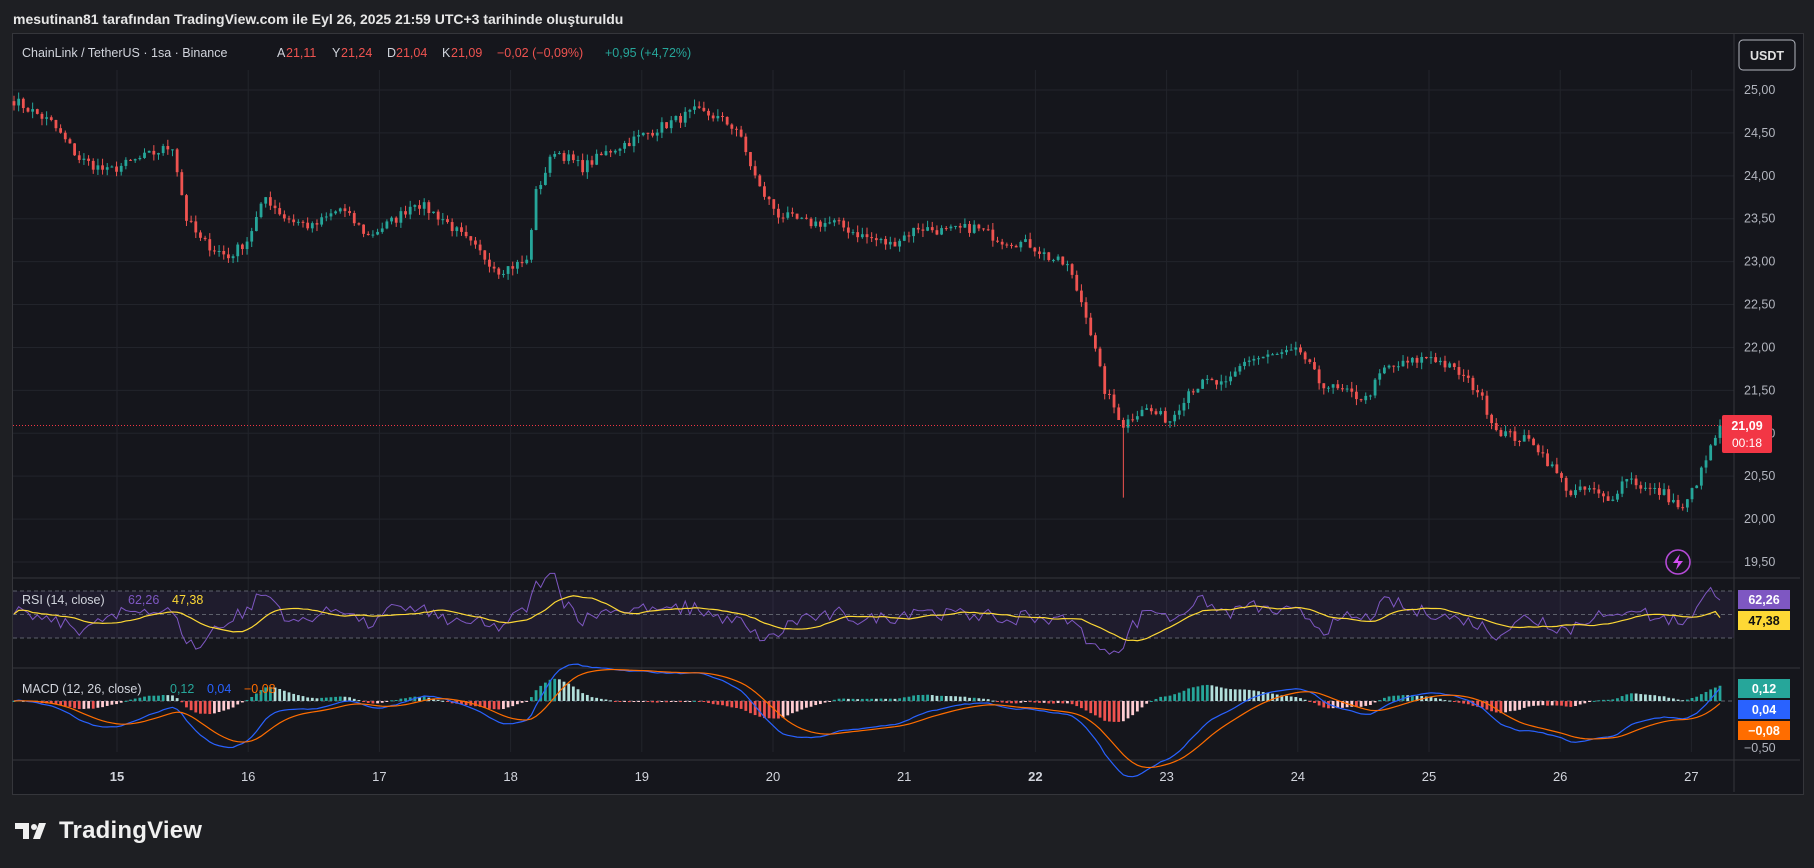 Image resolution: width=1814 pixels, height=868 pixels. I want to click on last-price-tag: 21,09 00:18, so click(1747, 434).